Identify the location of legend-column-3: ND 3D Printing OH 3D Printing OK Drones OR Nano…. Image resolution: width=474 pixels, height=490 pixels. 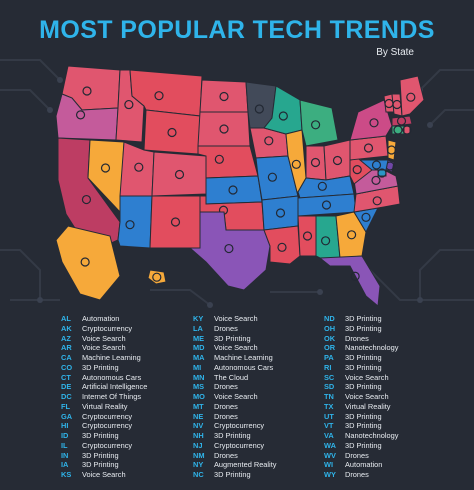
(361, 397).